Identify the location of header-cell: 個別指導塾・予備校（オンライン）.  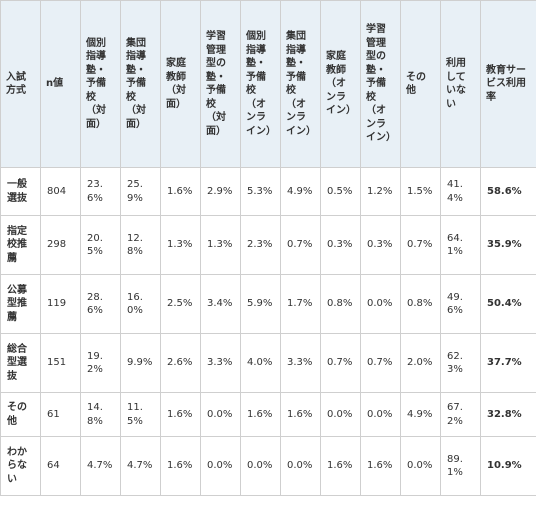
(260, 84).